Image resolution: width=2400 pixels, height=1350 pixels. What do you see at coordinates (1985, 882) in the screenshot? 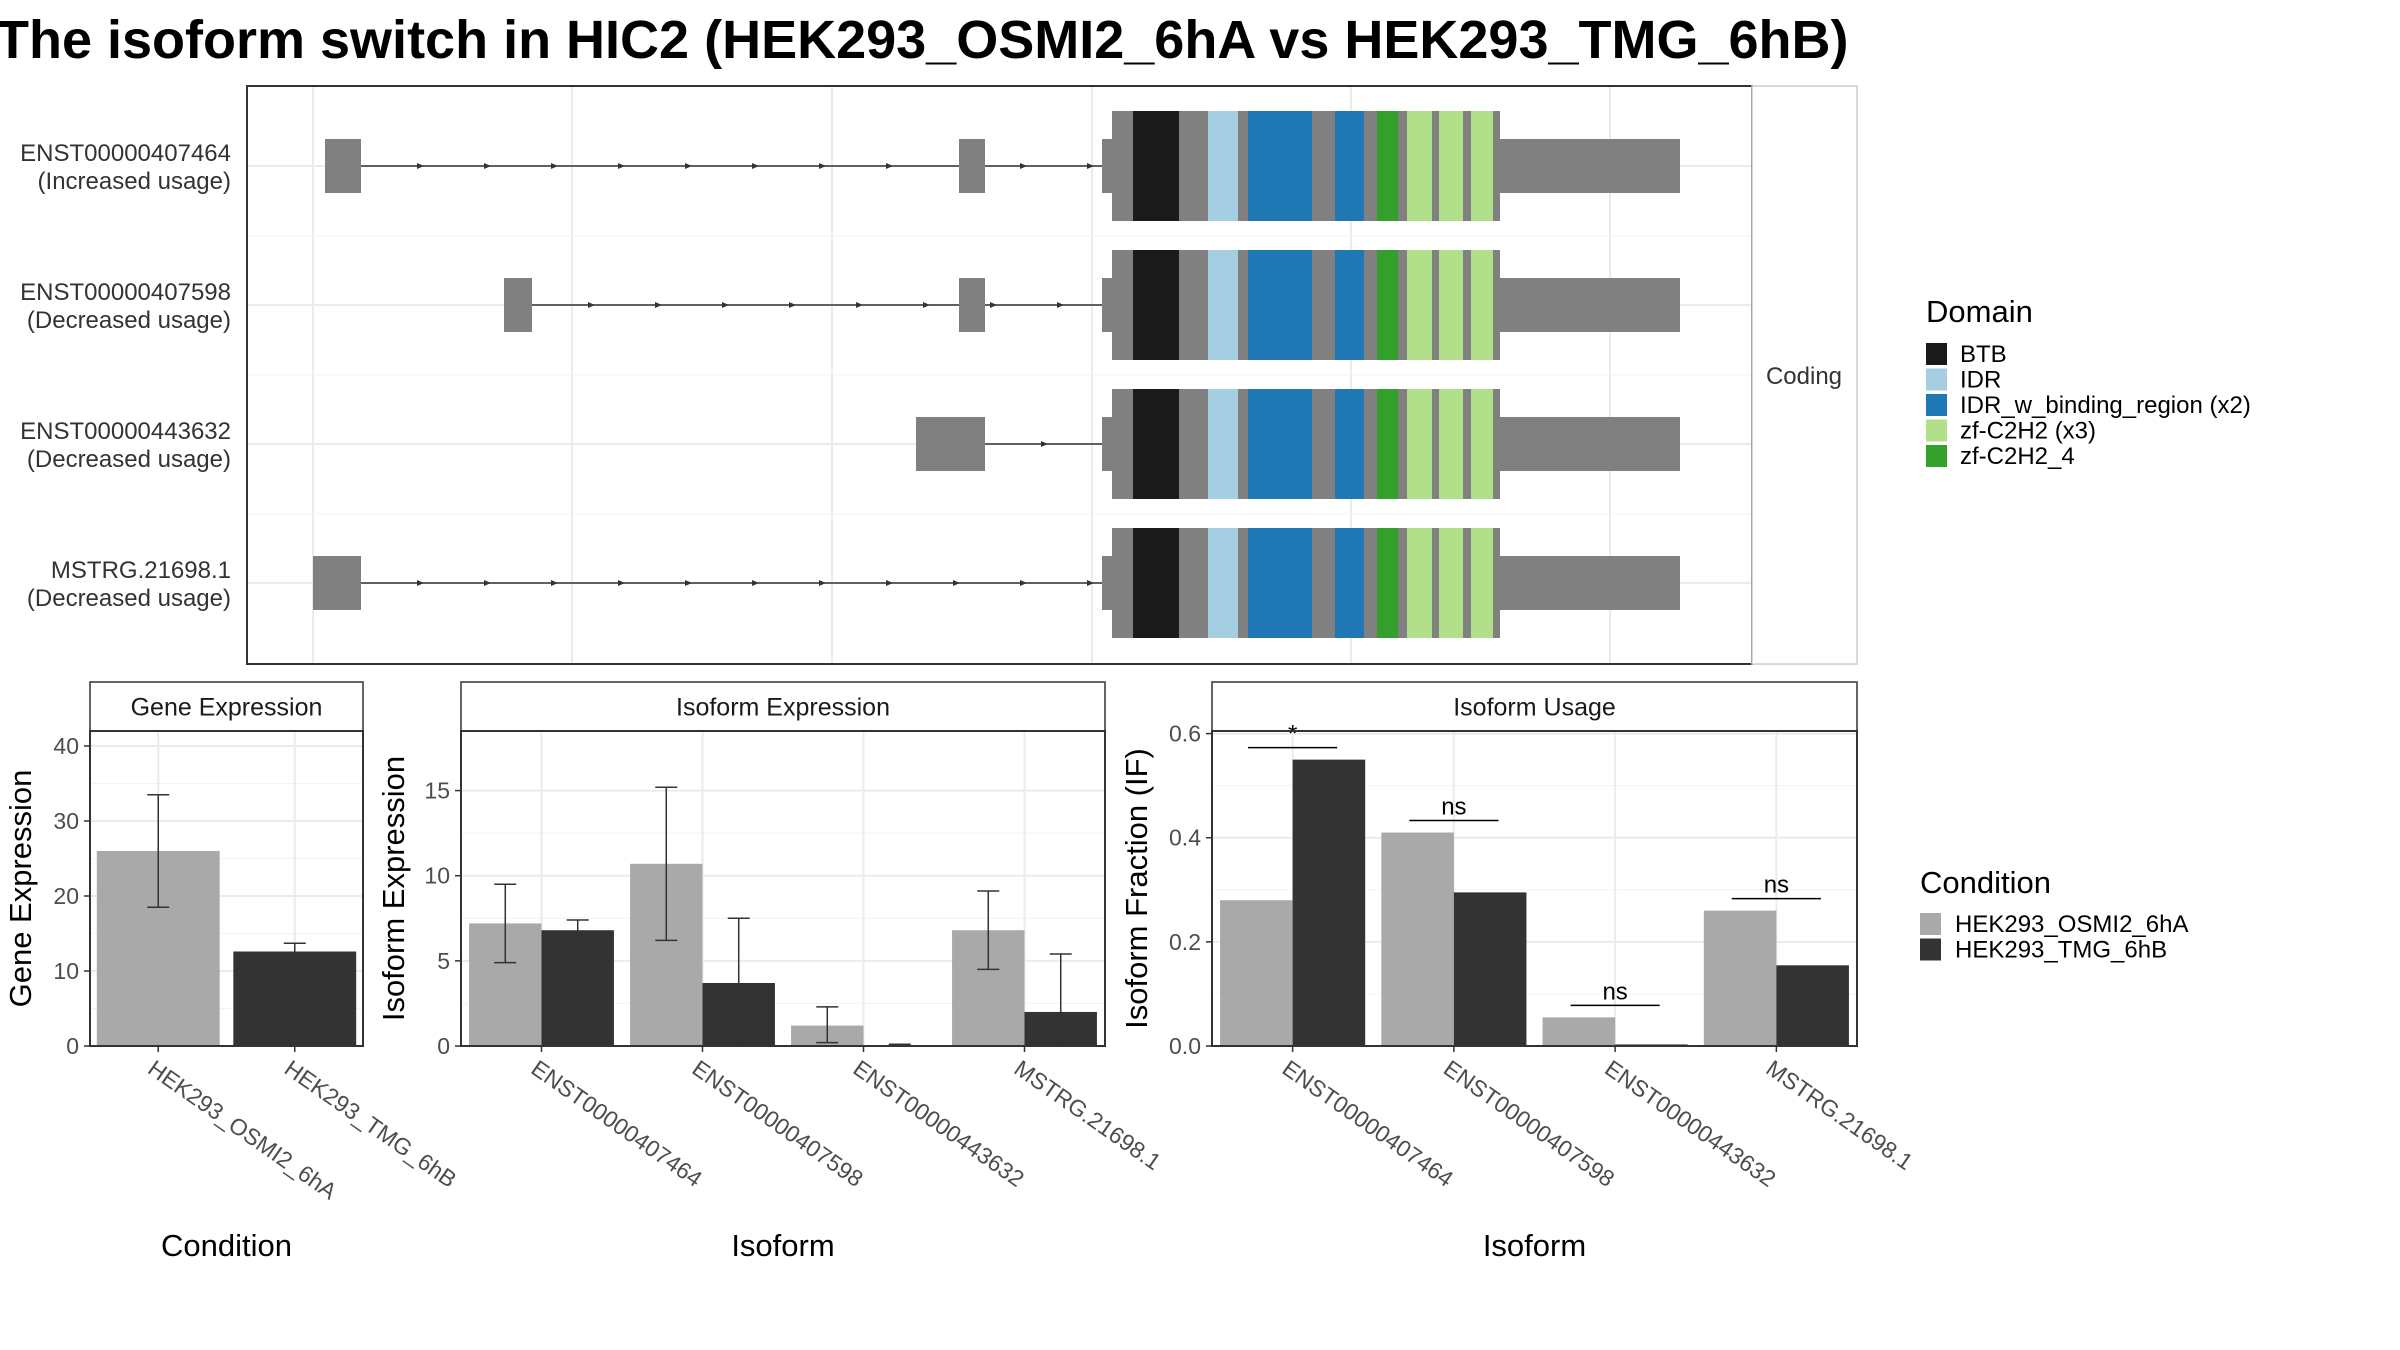
I see `condition-legend-title: Condition` at bounding box center [1985, 882].